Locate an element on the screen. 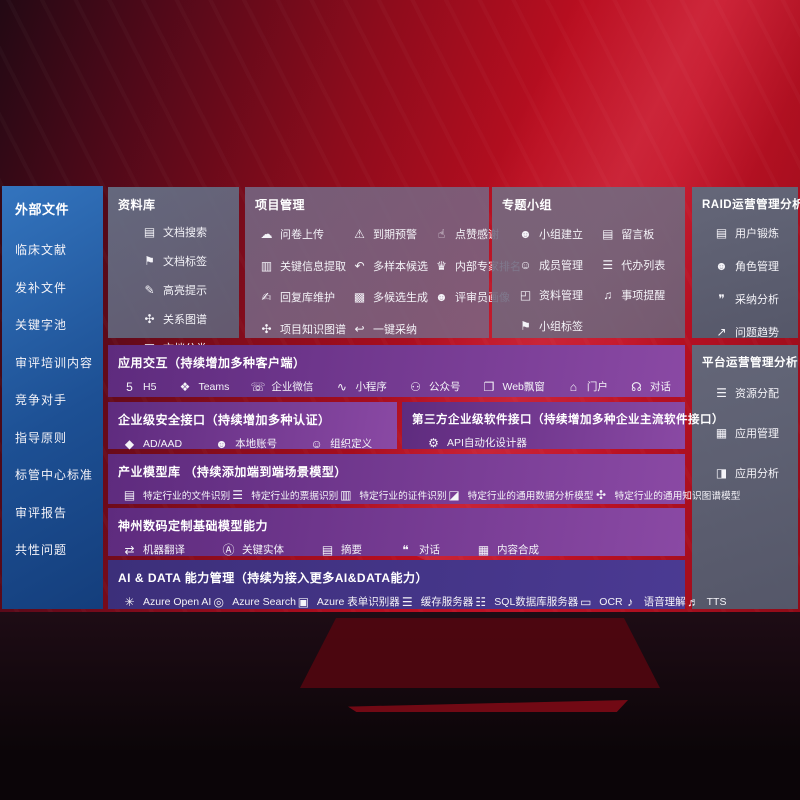 Image resolution: width=800 pixels, height=800 pixels. multi-sample-icon: ↶ is located at coordinates (359, 265).